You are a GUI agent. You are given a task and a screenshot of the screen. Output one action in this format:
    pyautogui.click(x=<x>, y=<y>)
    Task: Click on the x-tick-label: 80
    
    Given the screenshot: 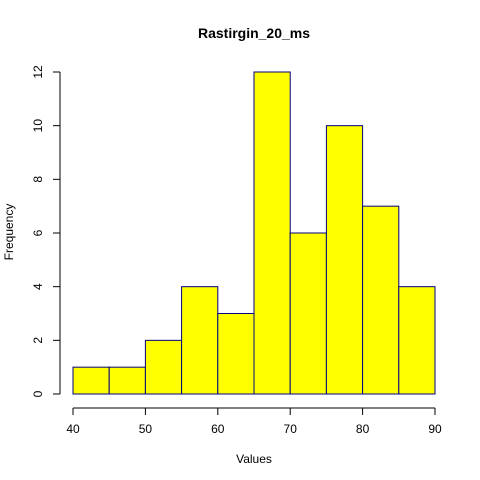 What is the action you would take?
    pyautogui.click(x=363, y=429)
    